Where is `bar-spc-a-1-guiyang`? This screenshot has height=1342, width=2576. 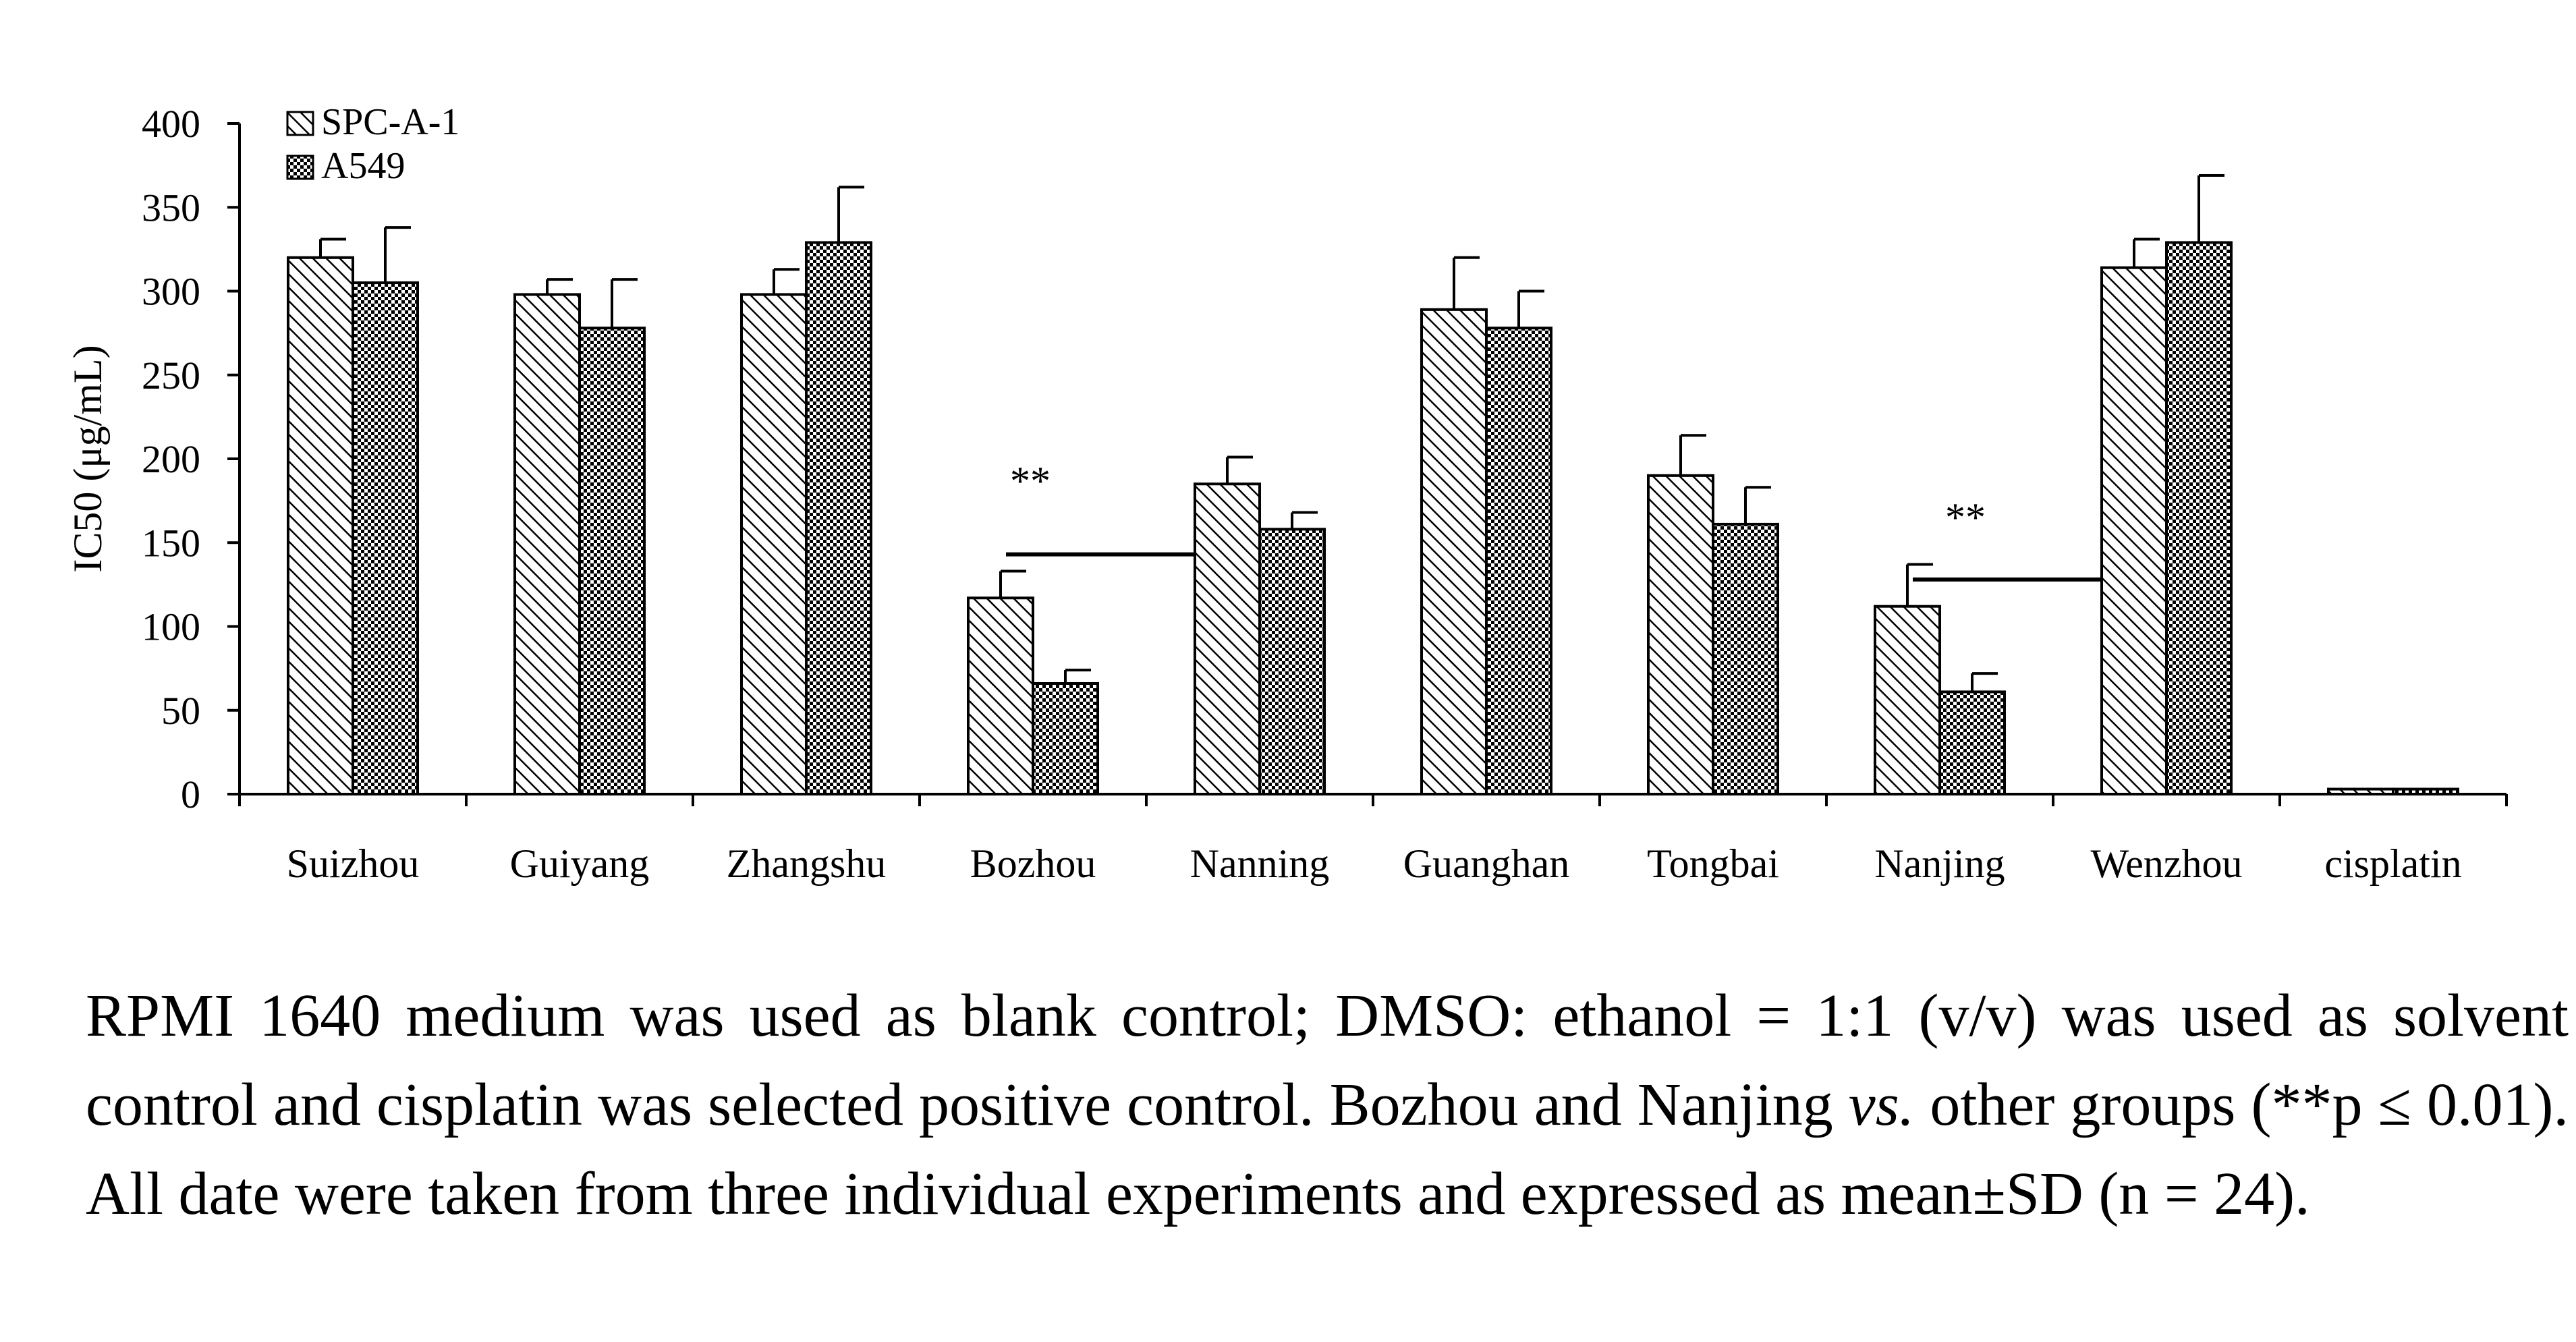
bar-spc-a-1-guiyang is located at coordinates (547, 544).